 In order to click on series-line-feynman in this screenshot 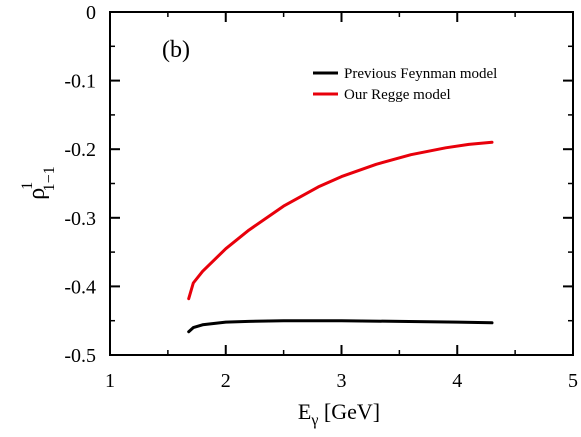, I will do `click(340, 326)`.